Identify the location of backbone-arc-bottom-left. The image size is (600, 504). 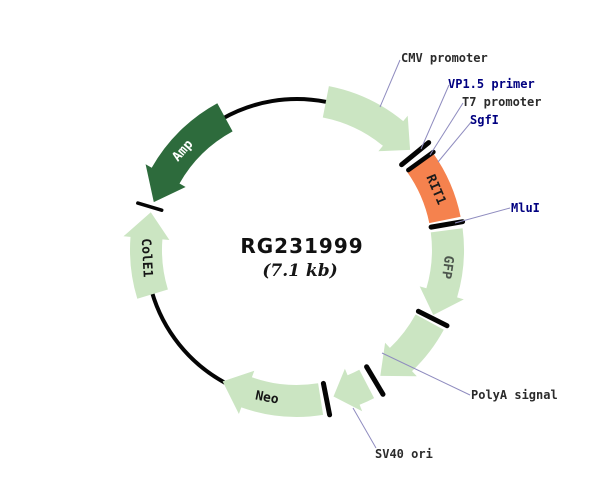
(188, 337).